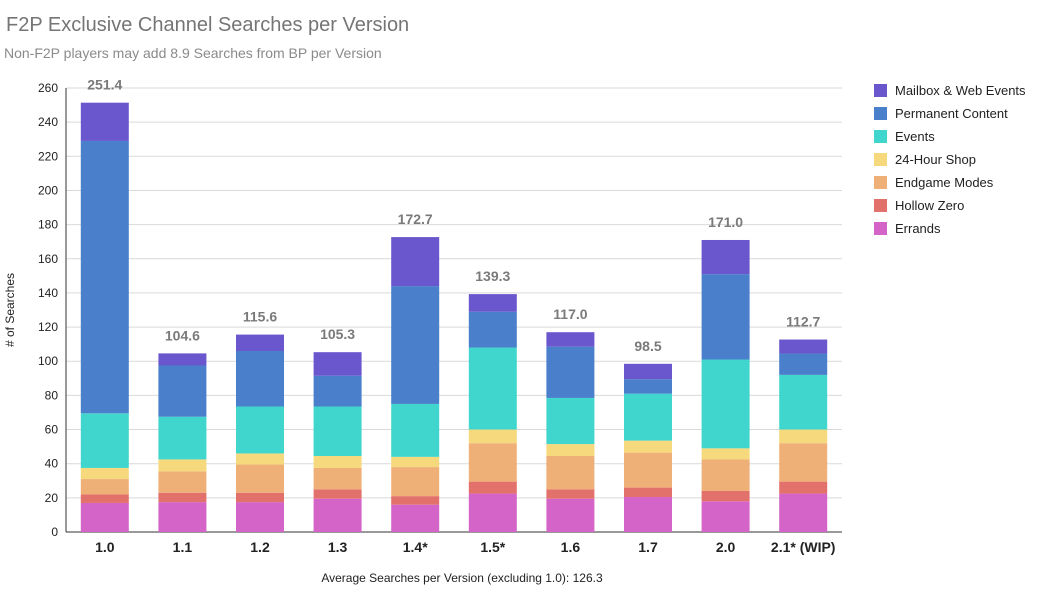 Image resolution: width=1048 pixels, height=594 pixels. What do you see at coordinates (48, 88) in the screenshot?
I see `y-tick-label: 260` at bounding box center [48, 88].